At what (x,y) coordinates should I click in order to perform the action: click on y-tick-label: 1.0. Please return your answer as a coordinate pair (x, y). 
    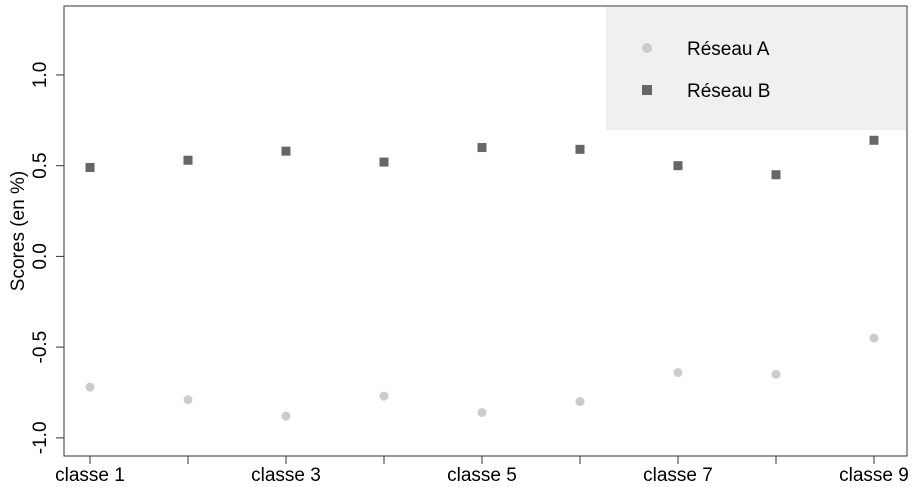
    Looking at the image, I should click on (40, 75).